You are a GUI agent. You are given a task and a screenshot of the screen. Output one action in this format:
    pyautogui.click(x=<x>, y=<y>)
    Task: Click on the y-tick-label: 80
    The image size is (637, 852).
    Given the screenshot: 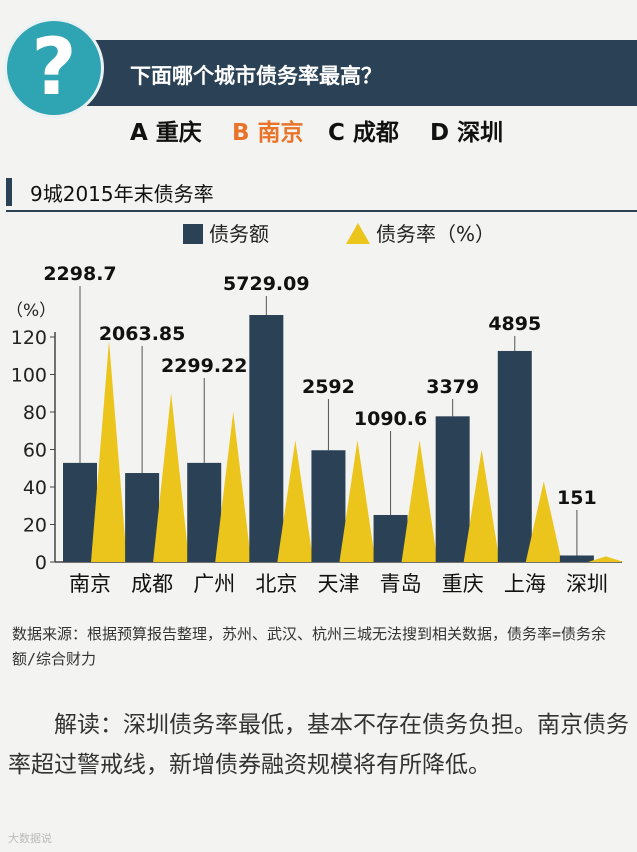 What is the action you would take?
    pyautogui.click(x=35, y=413)
    